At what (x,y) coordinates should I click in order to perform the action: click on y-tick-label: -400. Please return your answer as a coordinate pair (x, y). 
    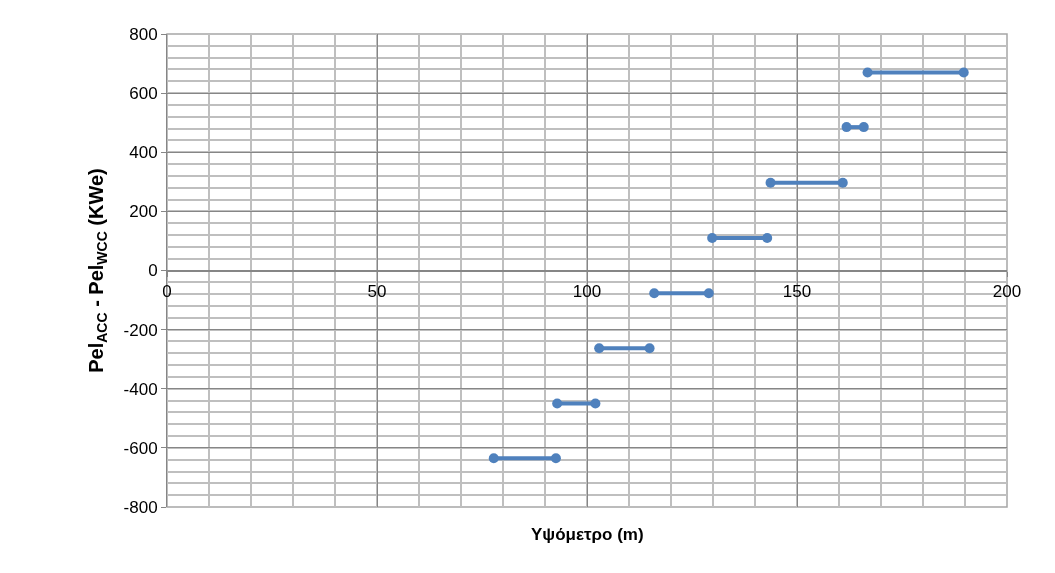
    Looking at the image, I should click on (140, 389).